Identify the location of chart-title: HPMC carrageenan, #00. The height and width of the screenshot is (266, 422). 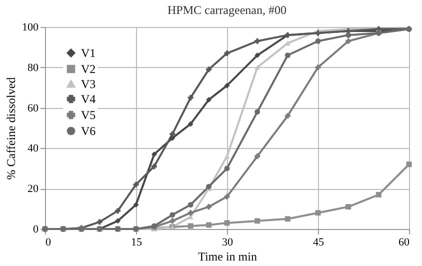
(227, 10).